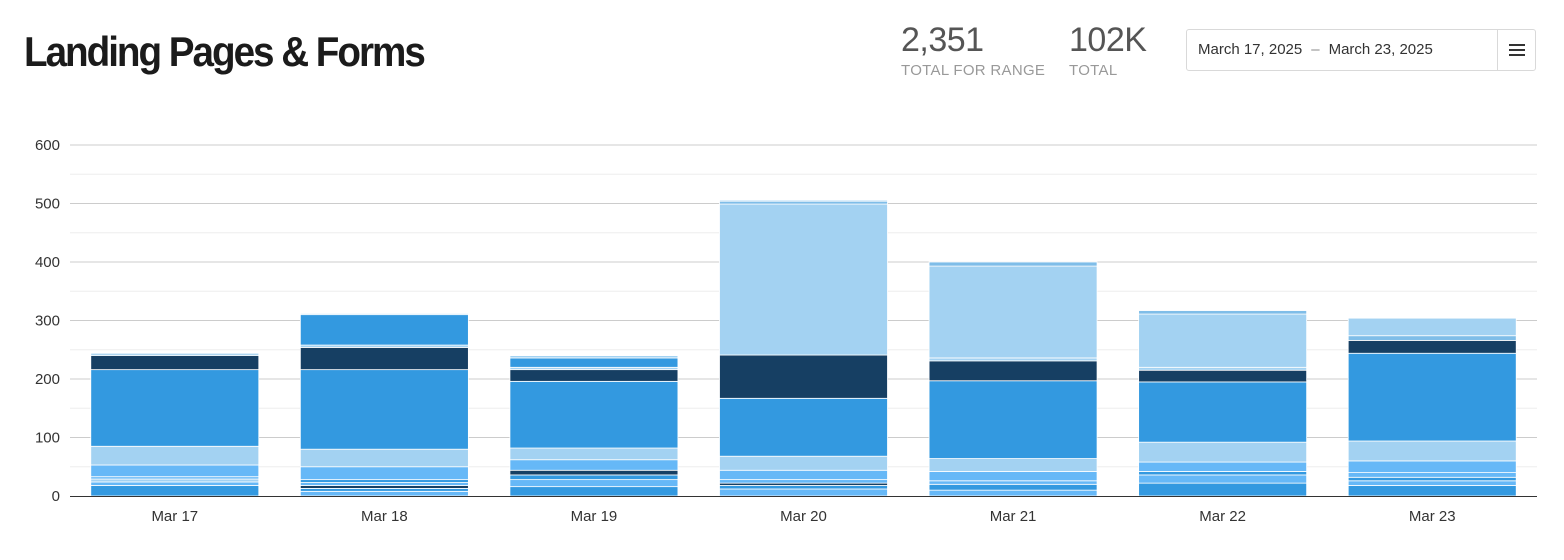 The height and width of the screenshot is (560, 1564). What do you see at coordinates (803, 516) in the screenshot?
I see `x-tick-label: Mar 20` at bounding box center [803, 516].